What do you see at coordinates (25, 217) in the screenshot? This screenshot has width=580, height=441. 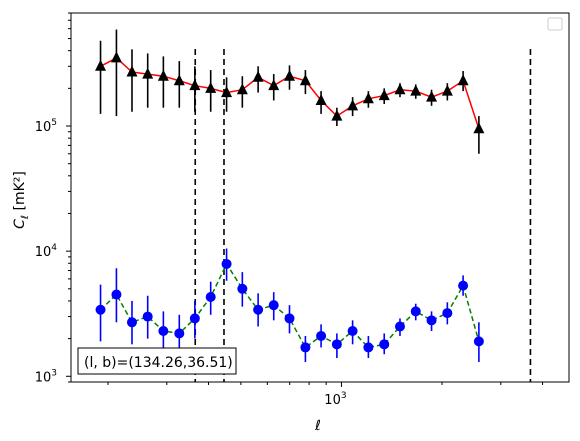 I see `y-axis-label-subscript: ℓ` at bounding box center [25, 217].